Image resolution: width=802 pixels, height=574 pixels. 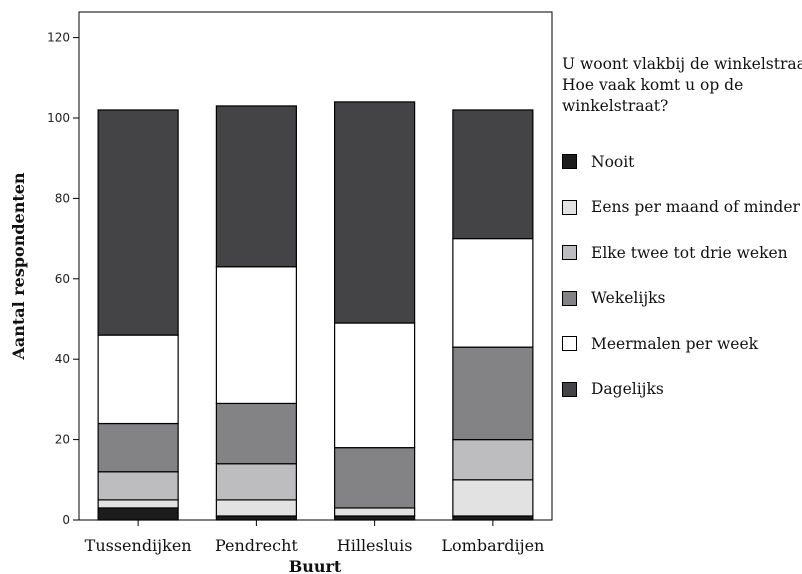 I want to click on y-tick-label: 40, so click(x=62, y=359).